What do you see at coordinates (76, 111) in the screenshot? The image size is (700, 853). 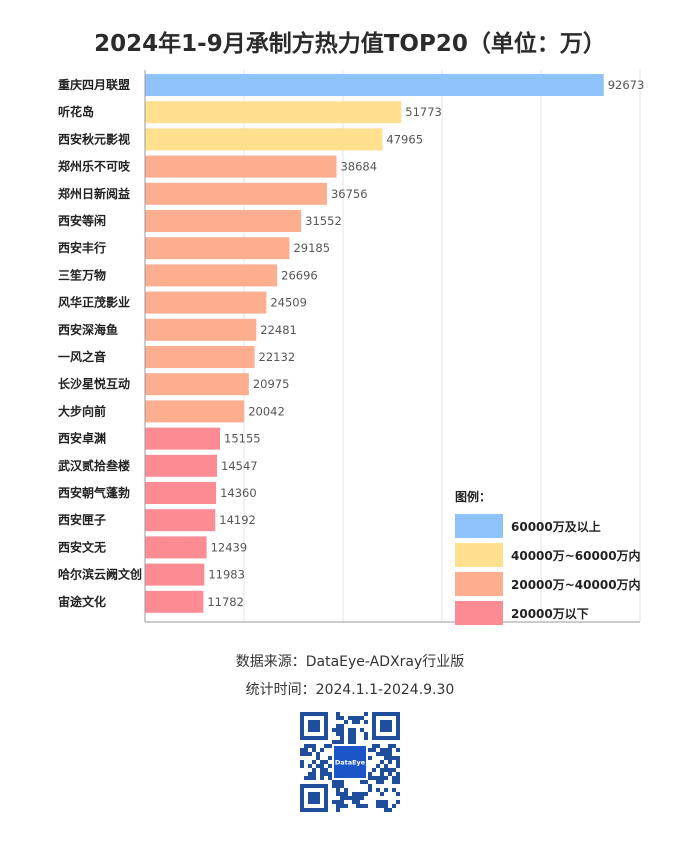 I see `category-label: 听花岛` at bounding box center [76, 111].